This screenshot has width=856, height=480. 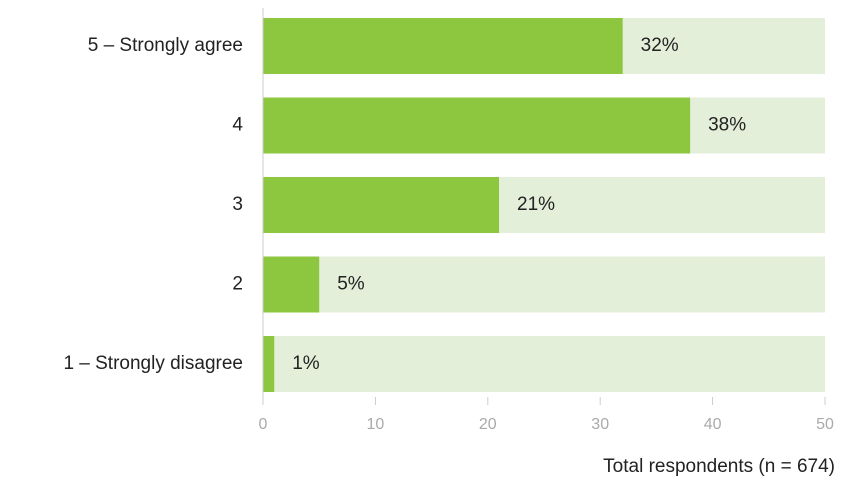 What do you see at coordinates (825, 424) in the screenshot?
I see `x-tick-label: 50` at bounding box center [825, 424].